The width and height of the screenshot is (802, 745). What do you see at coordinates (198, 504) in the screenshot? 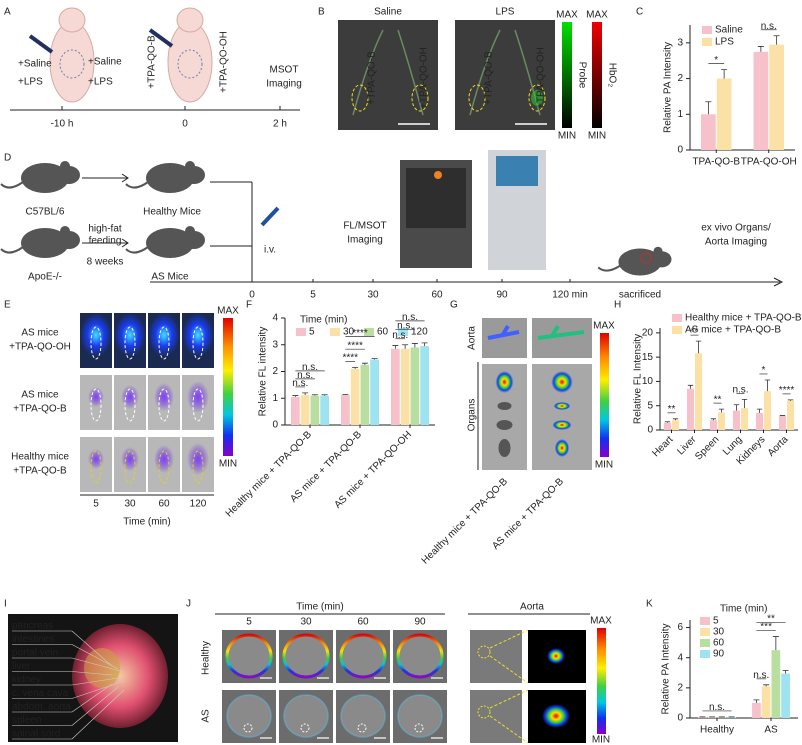
I see `label: 120` at bounding box center [198, 504].